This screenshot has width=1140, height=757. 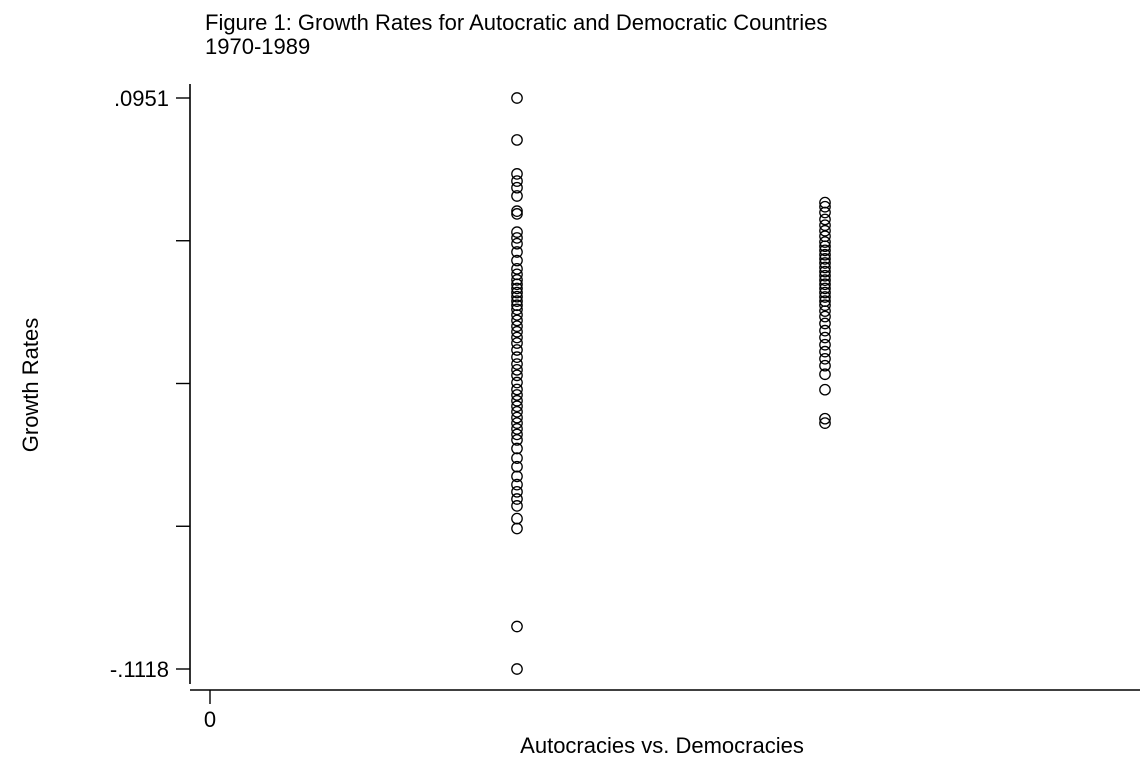 I want to click on y-tick-label: -.1118, so click(x=139, y=669).